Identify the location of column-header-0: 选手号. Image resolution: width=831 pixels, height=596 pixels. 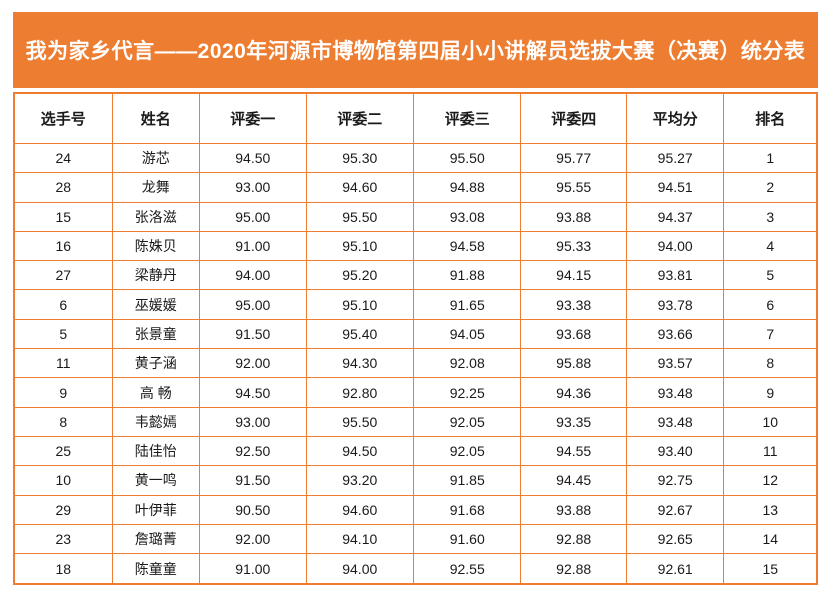
(64, 119).